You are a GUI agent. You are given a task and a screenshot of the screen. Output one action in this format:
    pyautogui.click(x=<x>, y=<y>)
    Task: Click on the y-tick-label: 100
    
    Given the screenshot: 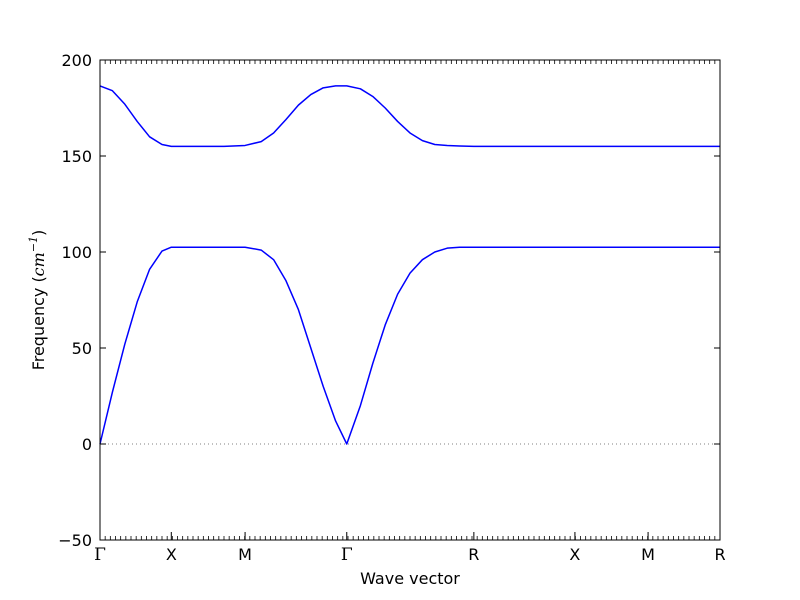 What is the action you would take?
    pyautogui.click(x=76, y=252)
    